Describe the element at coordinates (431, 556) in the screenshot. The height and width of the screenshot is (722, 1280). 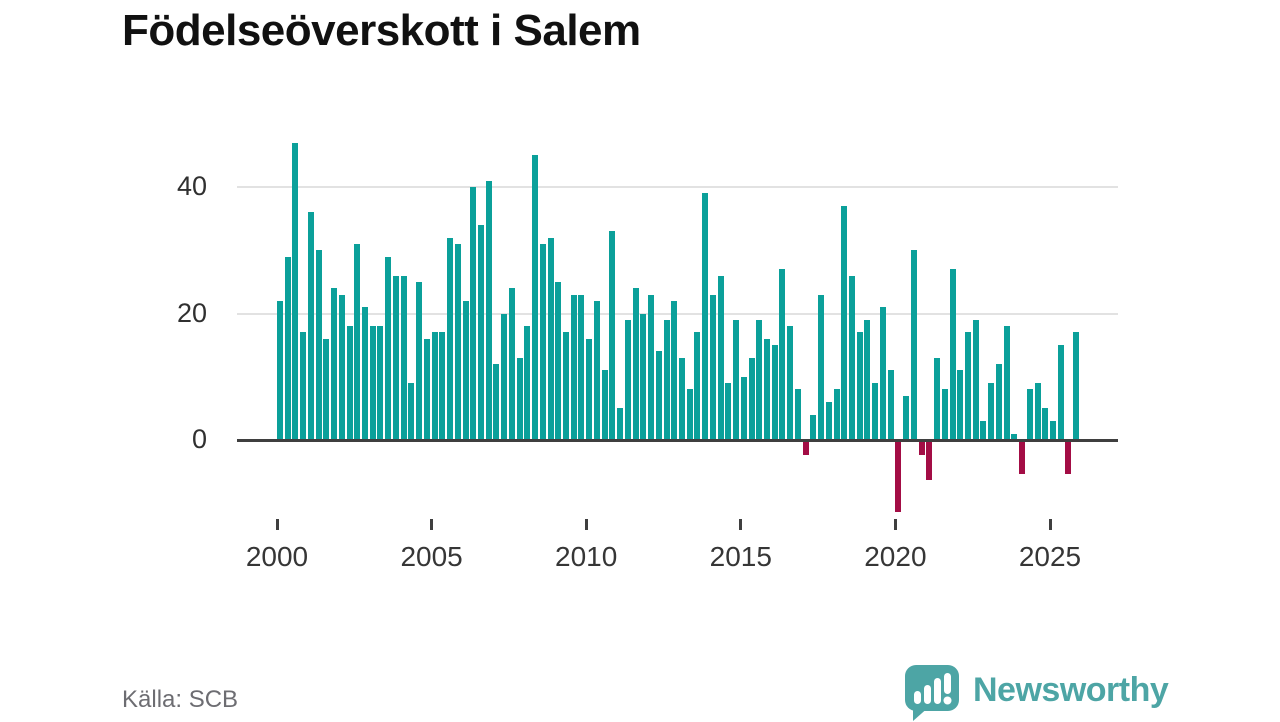
I see `x-axis-label-2005: 2005` at that location.